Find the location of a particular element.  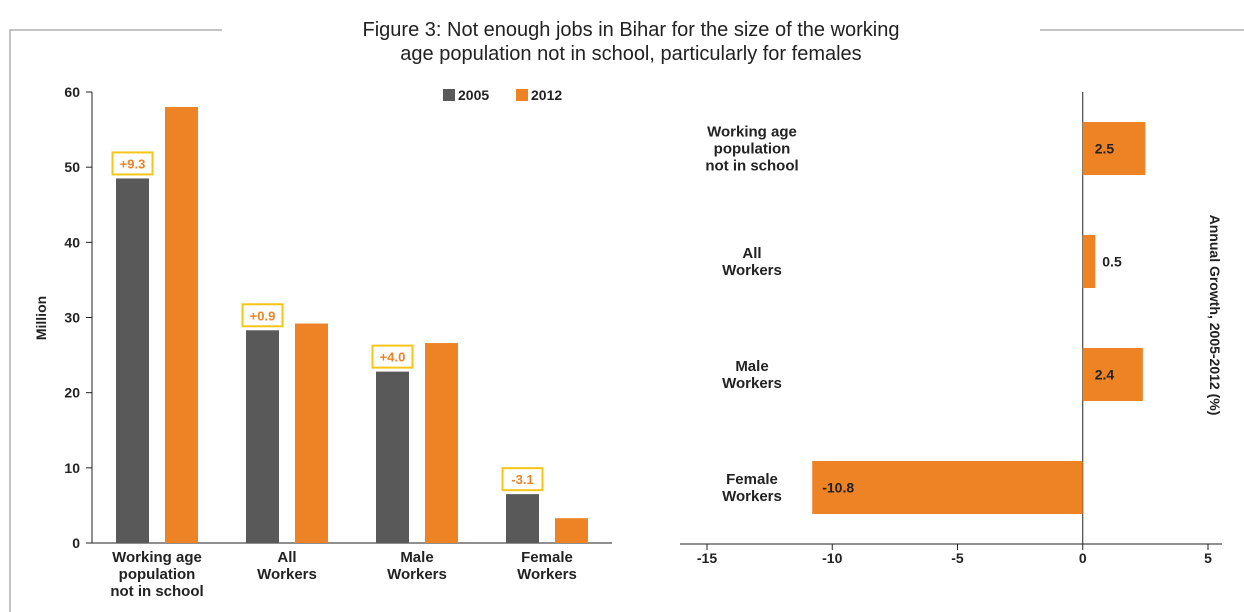

left-y-tick-label: 40 is located at coordinates (72, 242).